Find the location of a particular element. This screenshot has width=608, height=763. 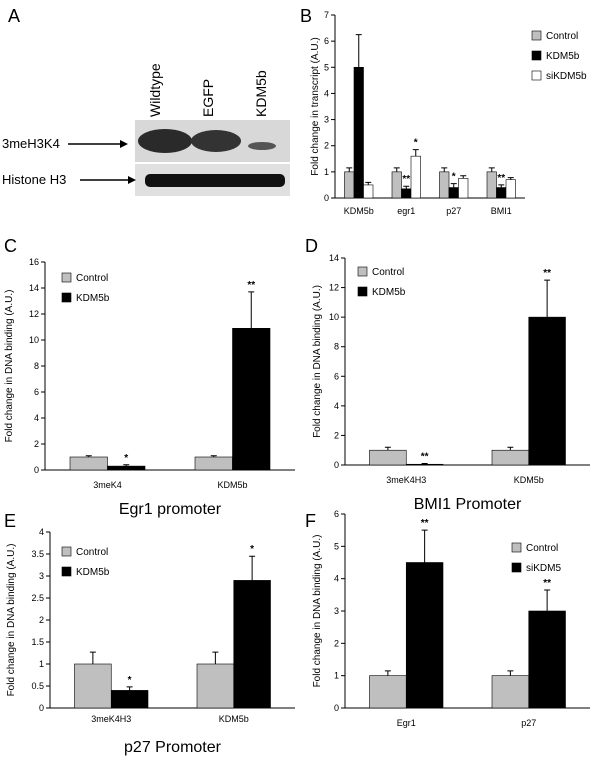

x-tick-label: Egr1 is located at coordinates (406, 723).